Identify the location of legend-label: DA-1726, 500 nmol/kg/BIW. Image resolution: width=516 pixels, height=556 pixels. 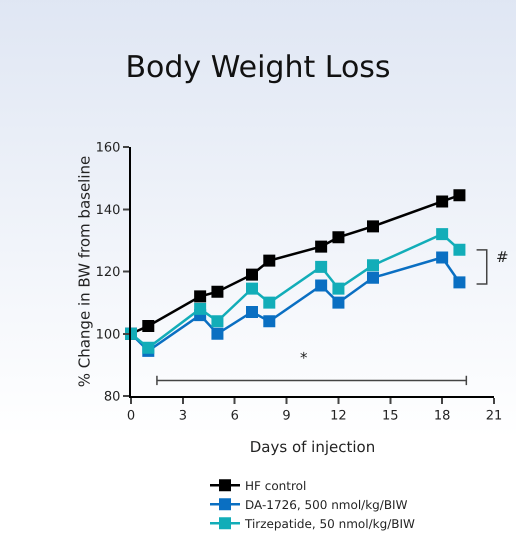
(326, 505).